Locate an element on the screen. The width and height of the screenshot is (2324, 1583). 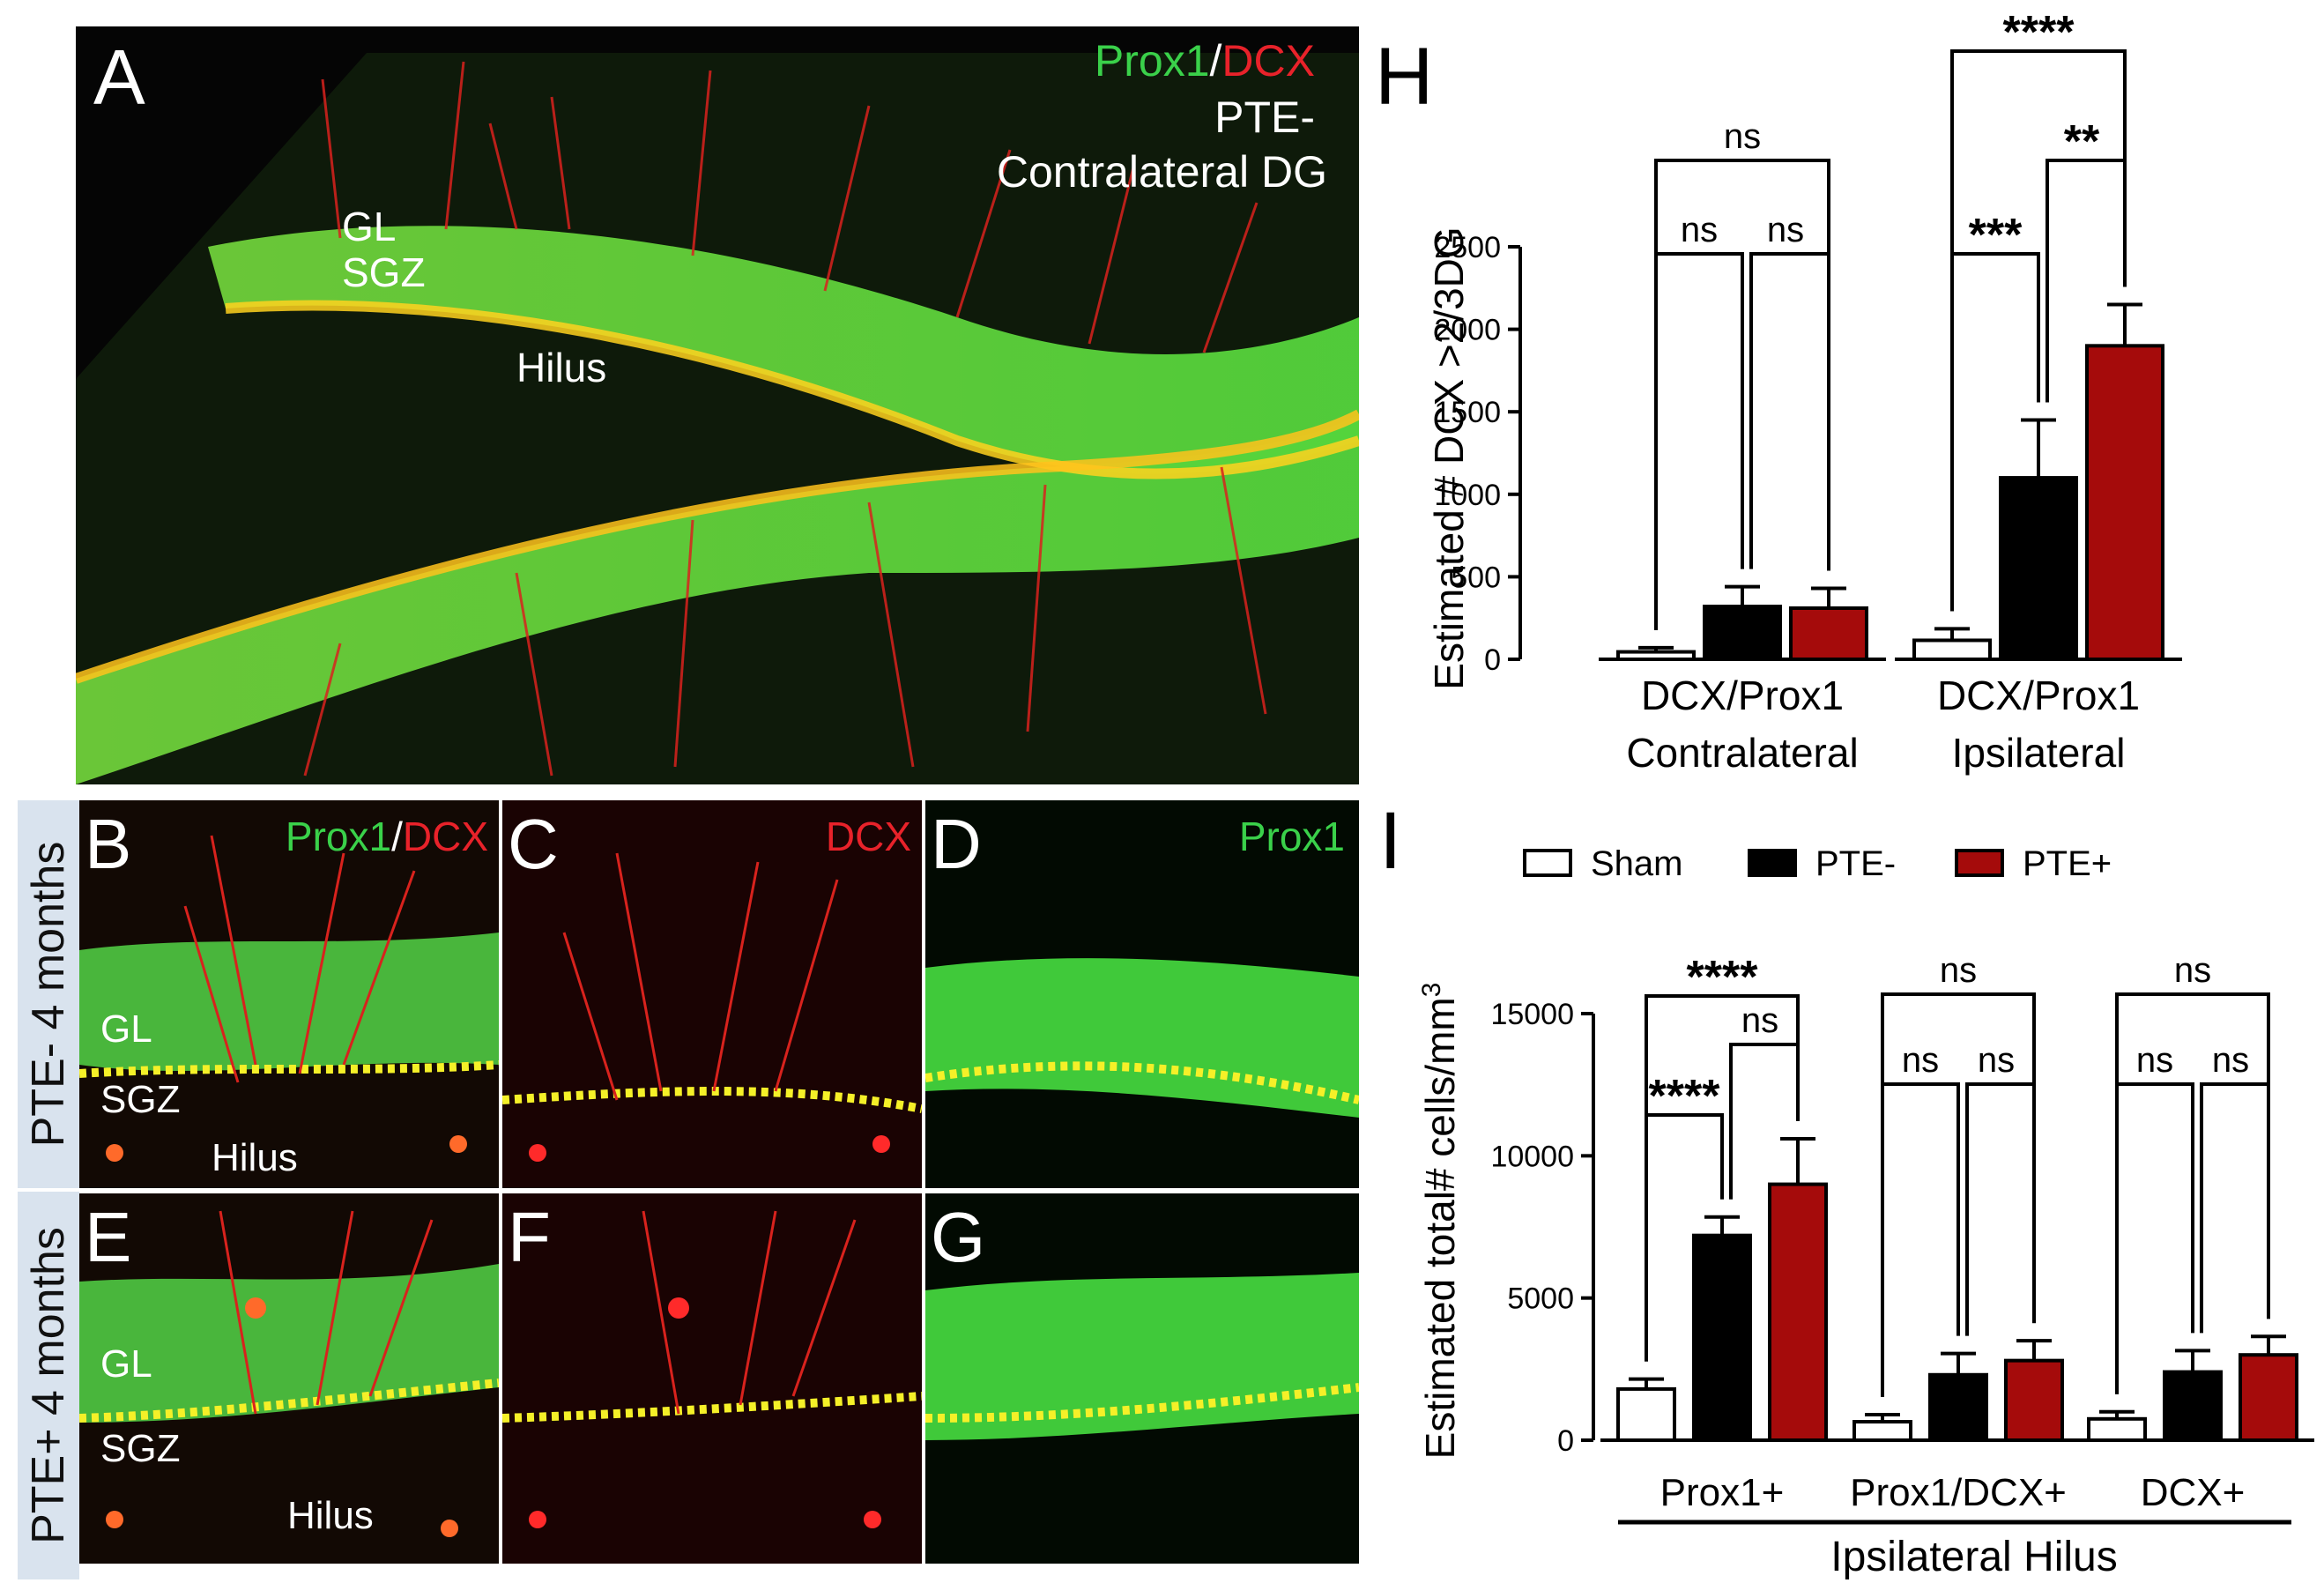
y-tick-label: 15000 is located at coordinates (1532, 1014).